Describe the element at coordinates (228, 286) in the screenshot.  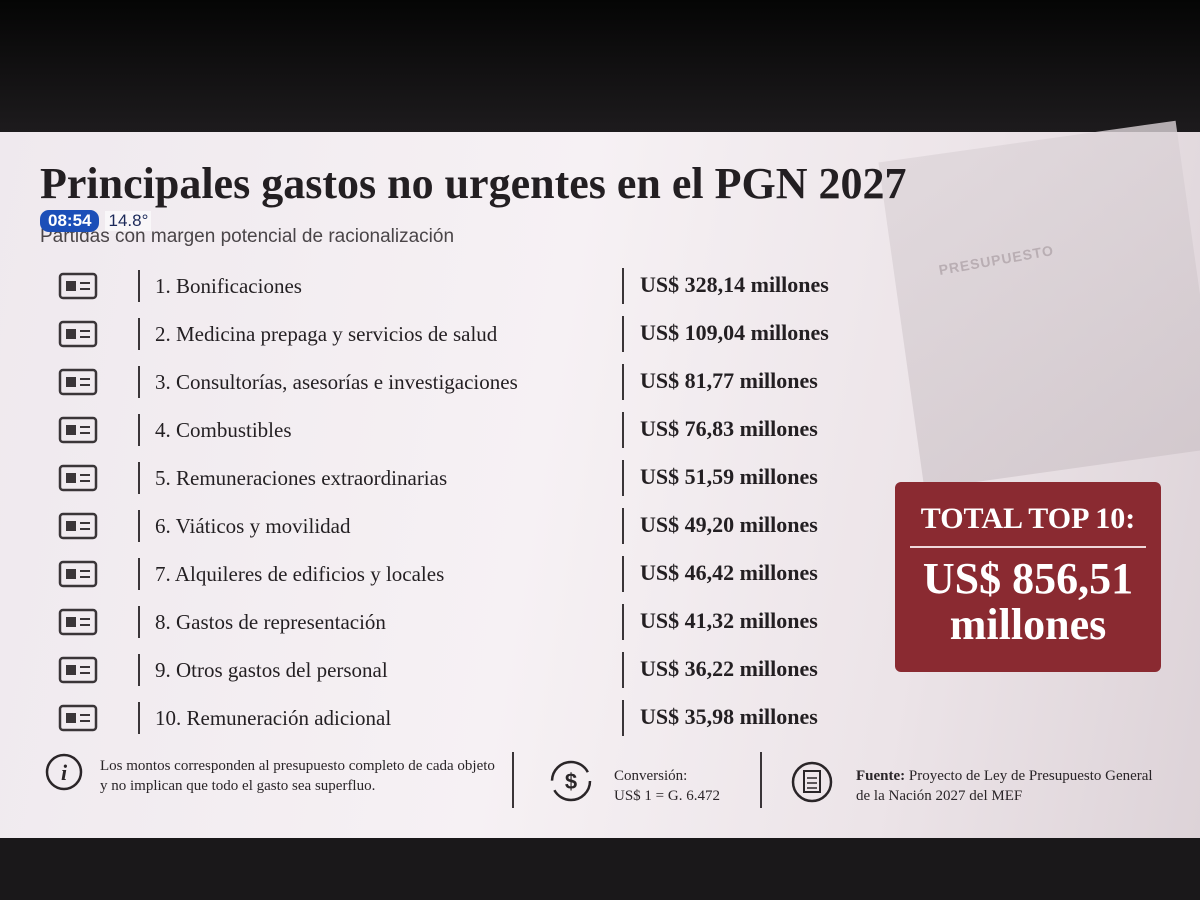
I see `item-label: 1. Bonificaciones` at that location.